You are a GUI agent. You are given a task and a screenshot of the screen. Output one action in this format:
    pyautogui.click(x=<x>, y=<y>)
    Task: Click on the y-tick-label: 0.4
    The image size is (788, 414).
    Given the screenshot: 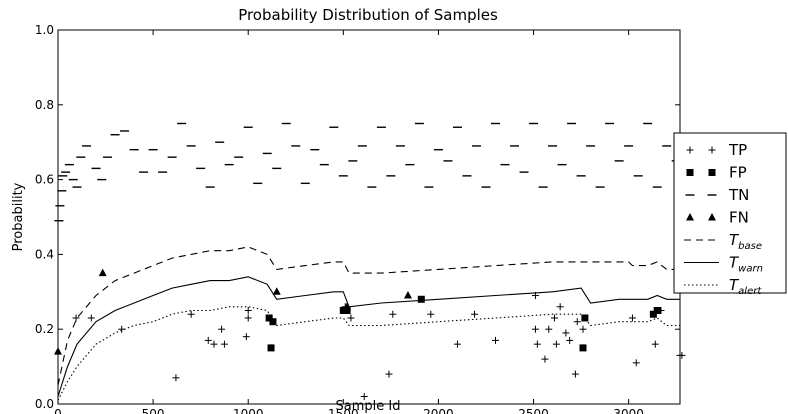 What is the action you would take?
    pyautogui.click(x=44, y=254)
    